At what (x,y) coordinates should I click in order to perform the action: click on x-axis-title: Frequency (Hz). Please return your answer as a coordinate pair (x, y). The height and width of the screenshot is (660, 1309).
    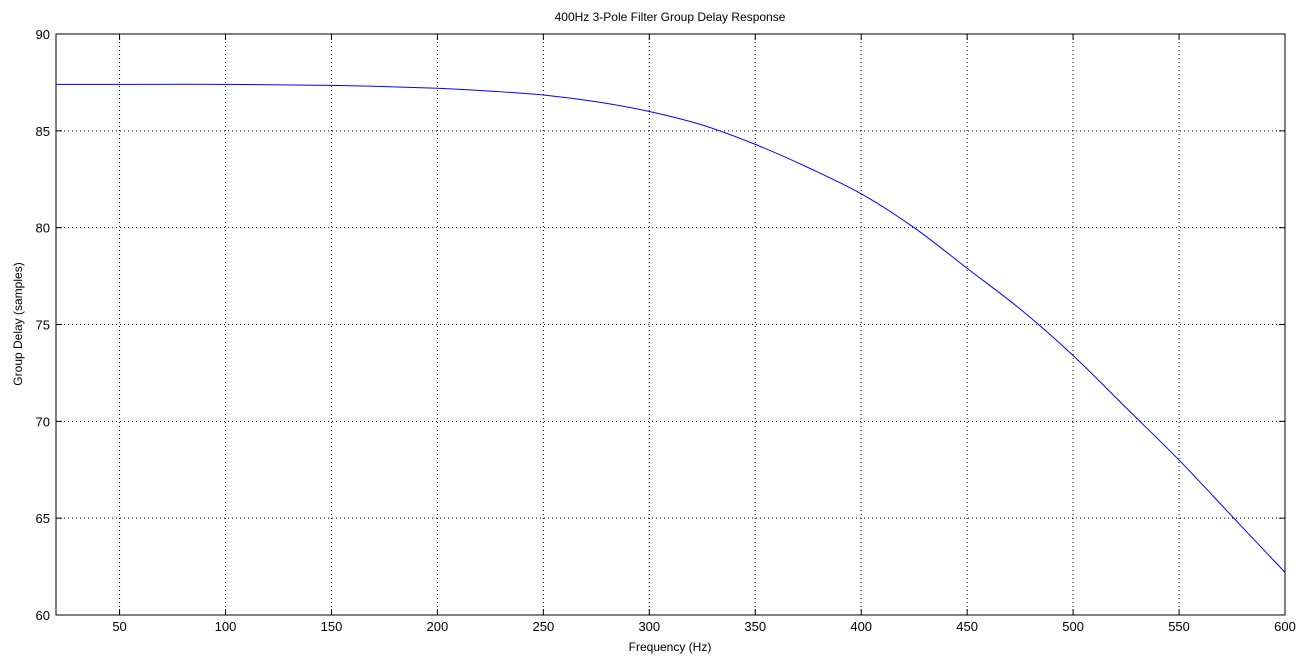
    Looking at the image, I should click on (670, 647).